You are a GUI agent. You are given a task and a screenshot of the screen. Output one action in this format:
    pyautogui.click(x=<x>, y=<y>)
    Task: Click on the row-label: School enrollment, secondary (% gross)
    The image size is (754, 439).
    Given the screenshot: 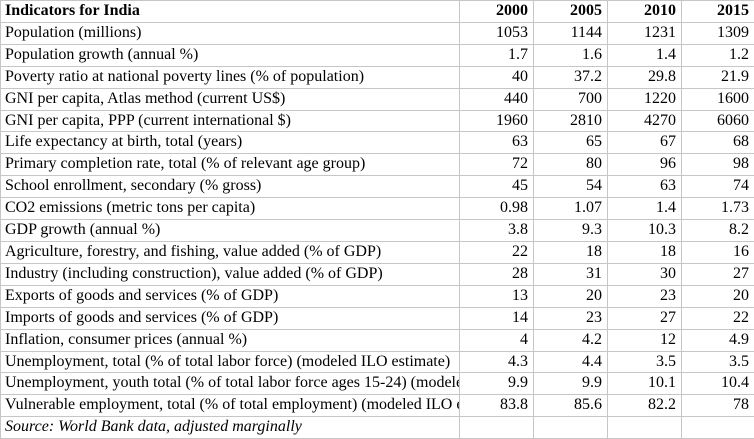 What is the action you would take?
    pyautogui.click(x=230, y=187)
    